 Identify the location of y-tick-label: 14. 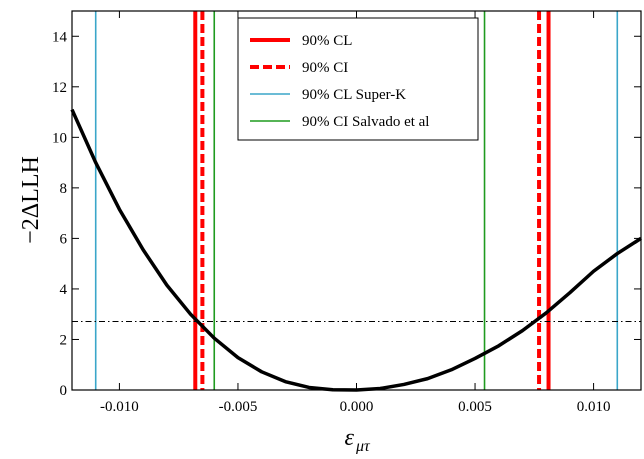
(60, 37).